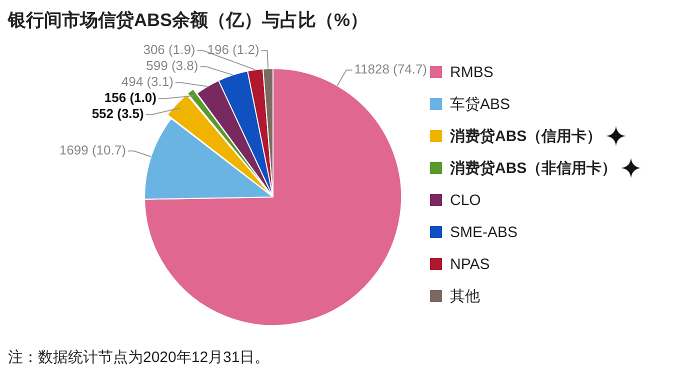 The width and height of the screenshot is (680, 381). What do you see at coordinates (391, 69) in the screenshot?
I see `data-label: 11828 (74.7)` at bounding box center [391, 69].